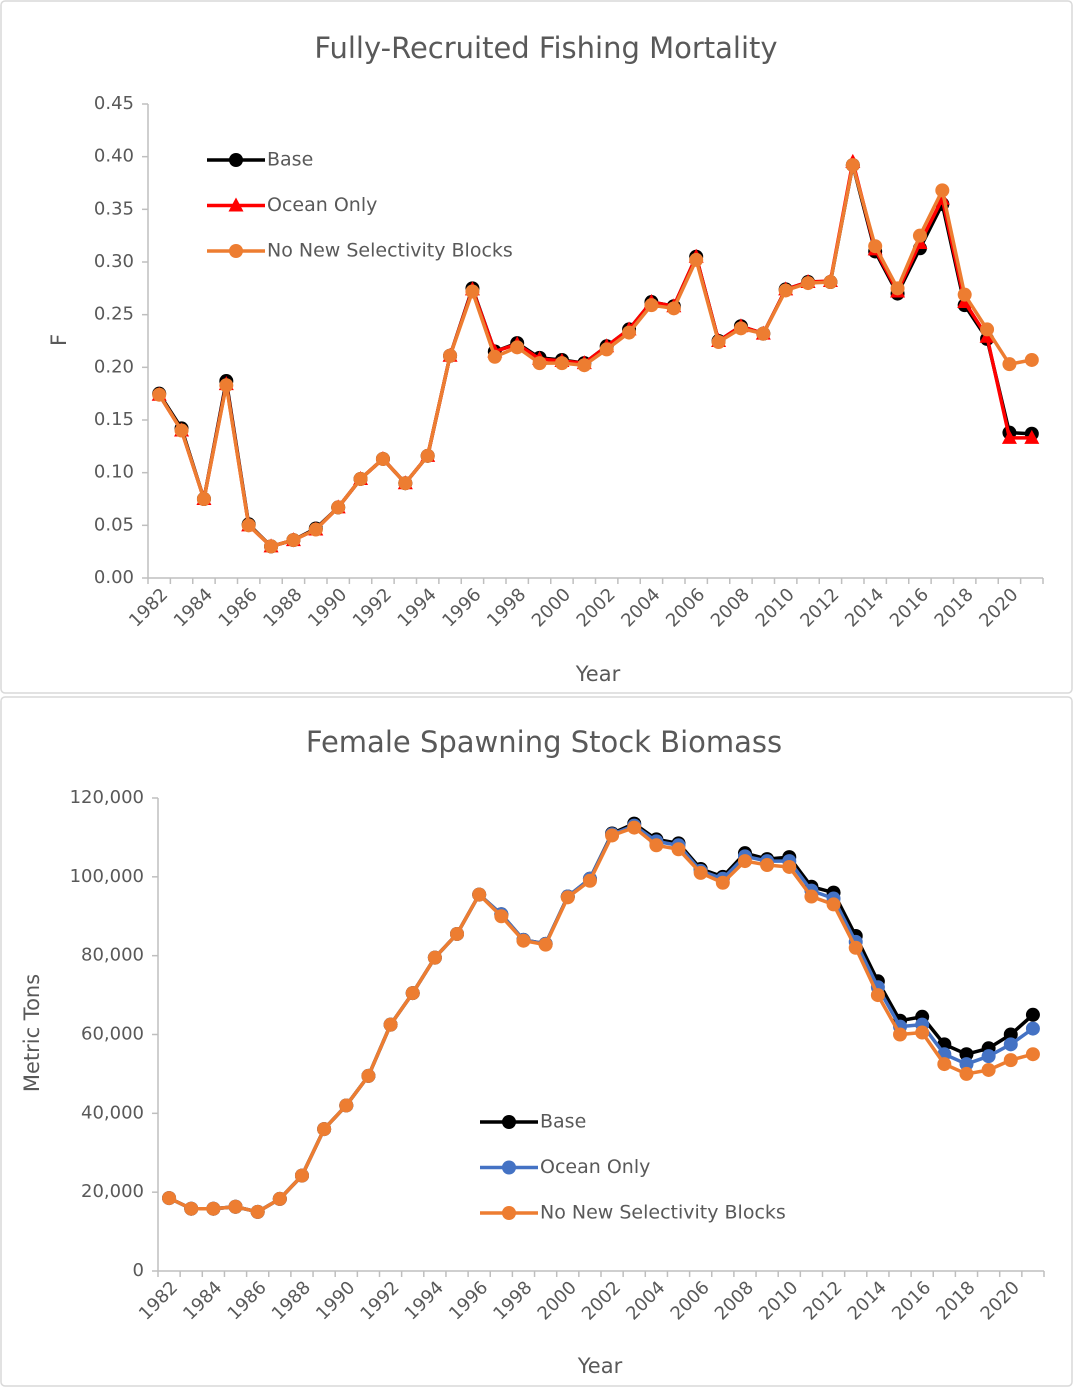 The image size is (1073, 1388). I want to click on legend-label: Ocean Only, so click(322, 205).